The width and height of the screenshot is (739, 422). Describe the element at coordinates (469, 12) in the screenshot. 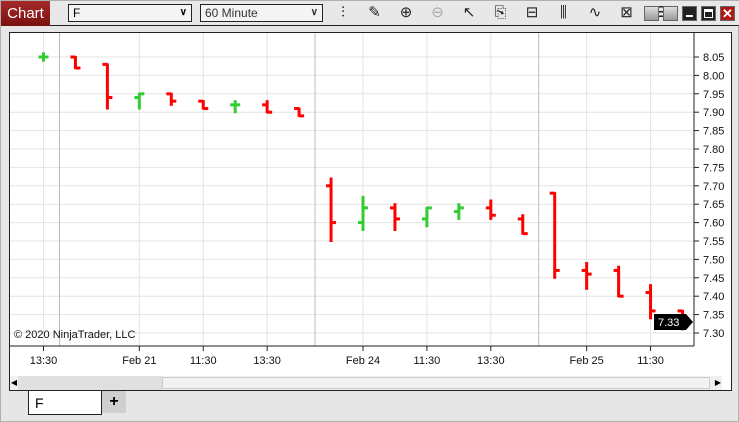

I see `pointer-icon: ↖` at that location.